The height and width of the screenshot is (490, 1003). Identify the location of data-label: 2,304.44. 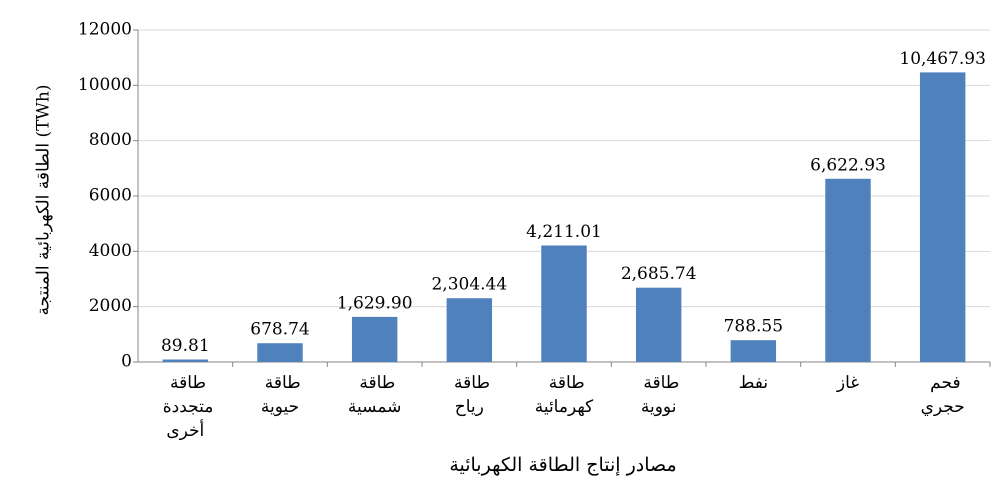
(469, 285).